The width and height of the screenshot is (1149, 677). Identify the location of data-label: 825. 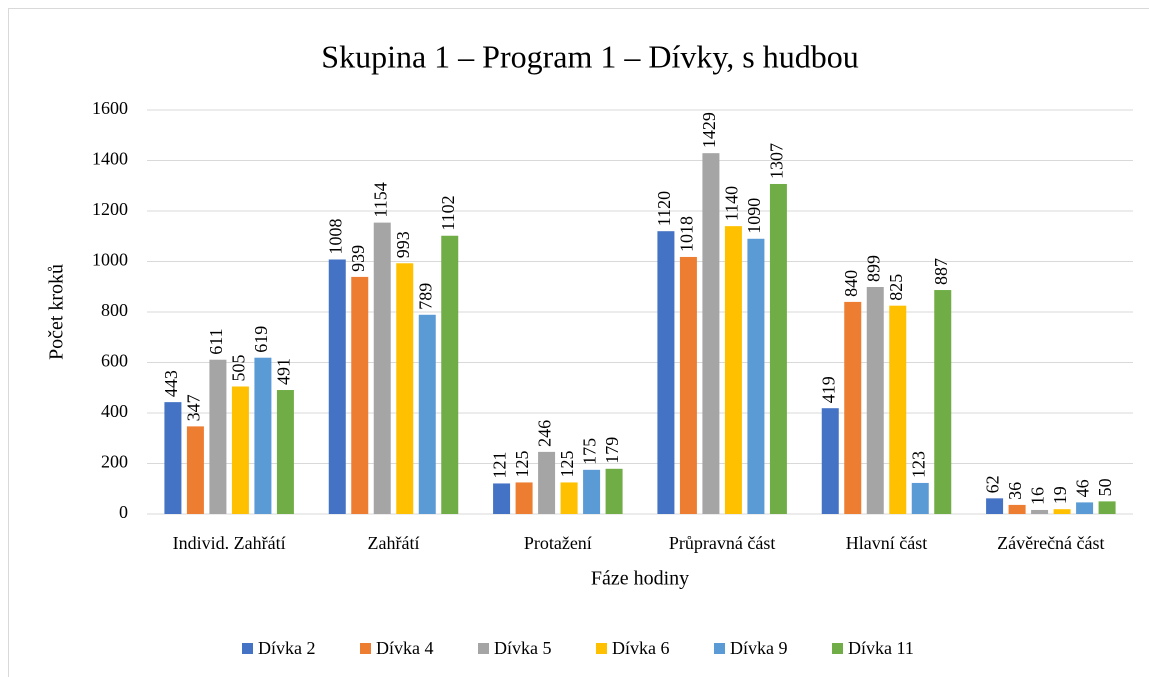
(896, 287).